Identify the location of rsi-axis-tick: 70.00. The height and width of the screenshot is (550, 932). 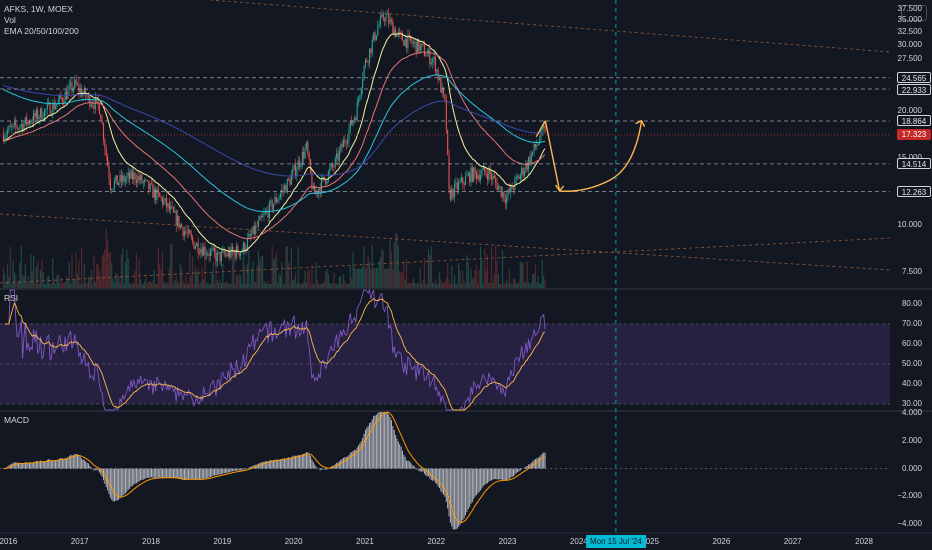
(911, 323).